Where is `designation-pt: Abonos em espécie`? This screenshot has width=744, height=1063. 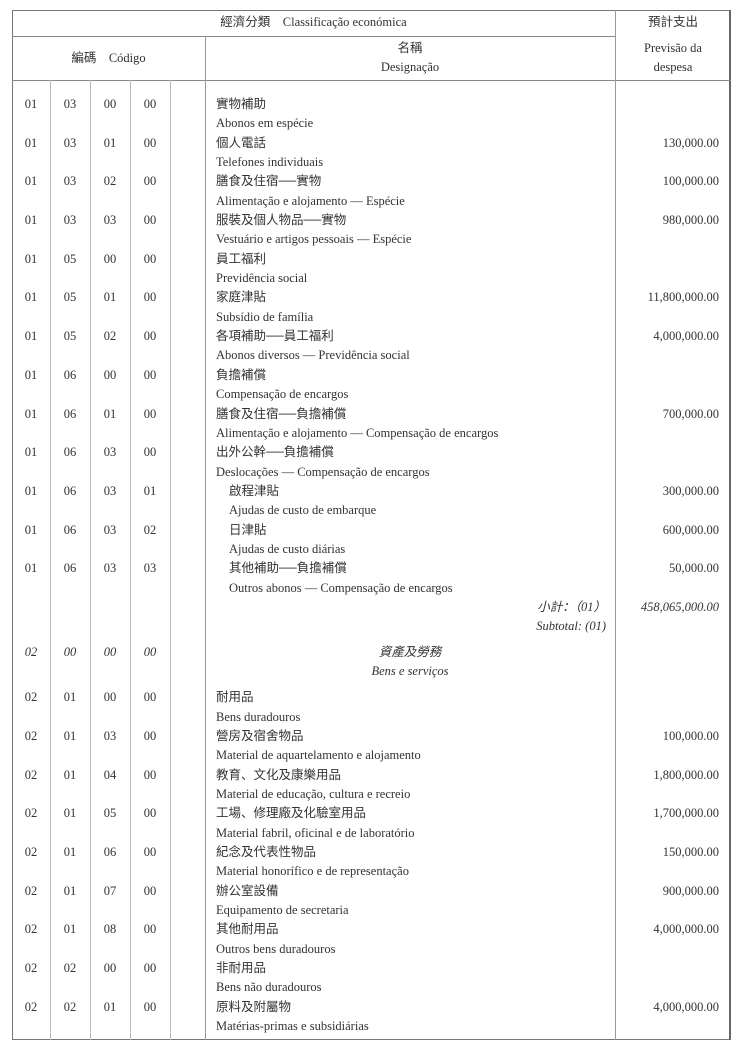 designation-pt: Abonos em espécie is located at coordinates (265, 123).